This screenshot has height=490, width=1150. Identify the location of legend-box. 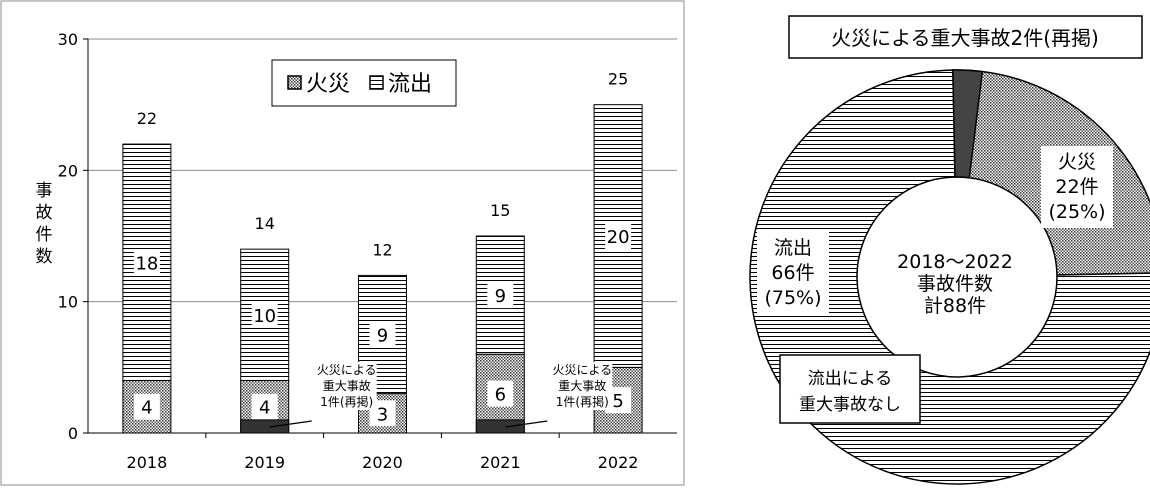
(364, 83).